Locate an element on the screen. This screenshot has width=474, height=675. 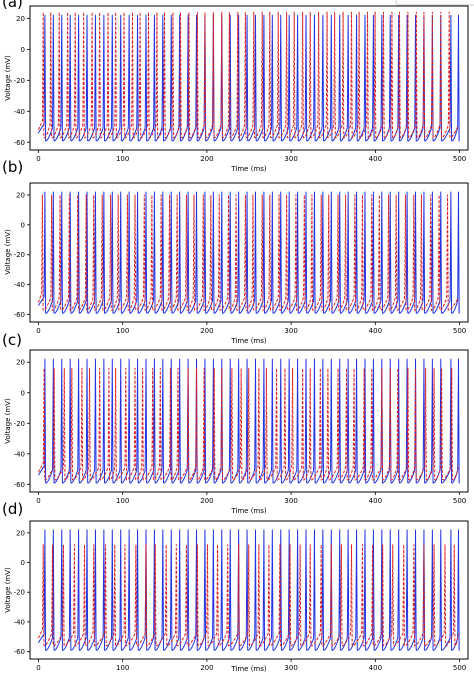
panel-label: (d) is located at coordinates (12, 509).